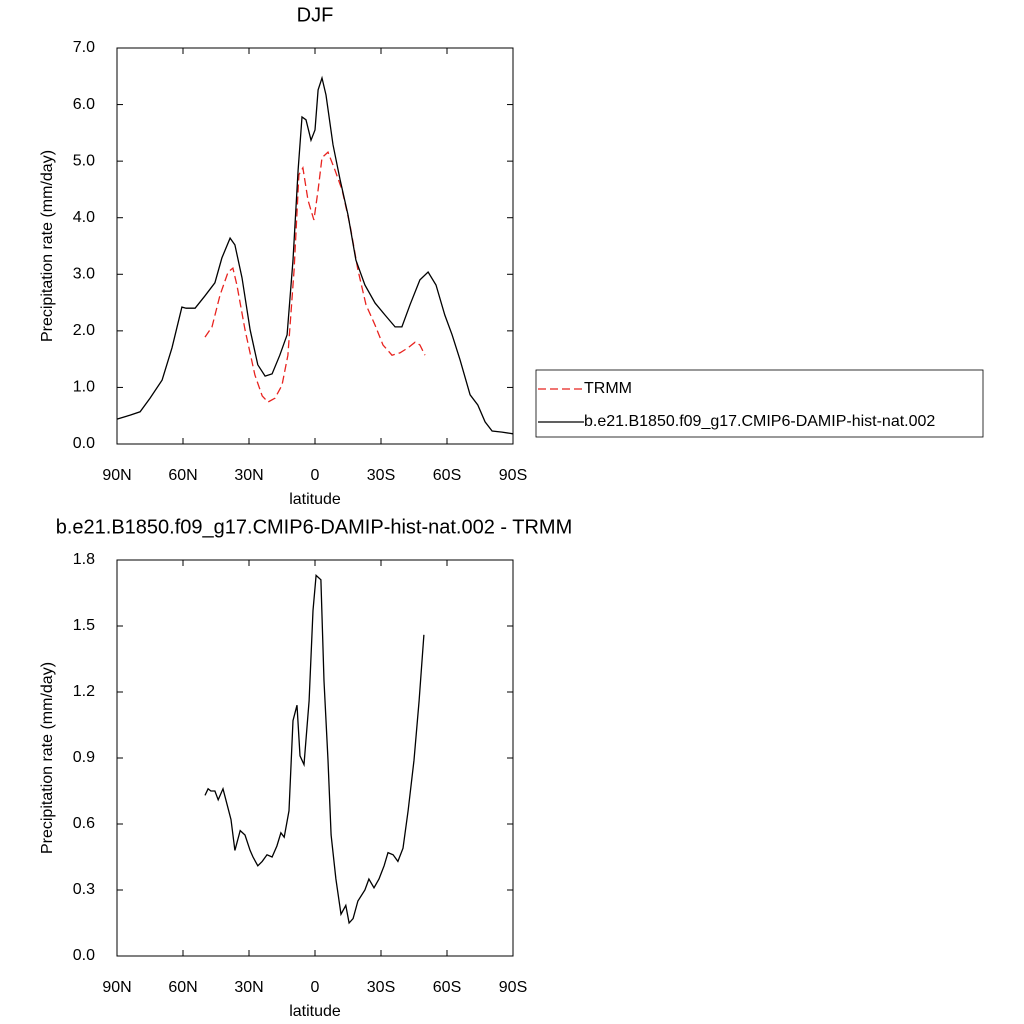 This screenshot has width=1024, height=1024. Describe the element at coordinates (84, 889) in the screenshot. I see `y-tick-label: 0.3` at that location.